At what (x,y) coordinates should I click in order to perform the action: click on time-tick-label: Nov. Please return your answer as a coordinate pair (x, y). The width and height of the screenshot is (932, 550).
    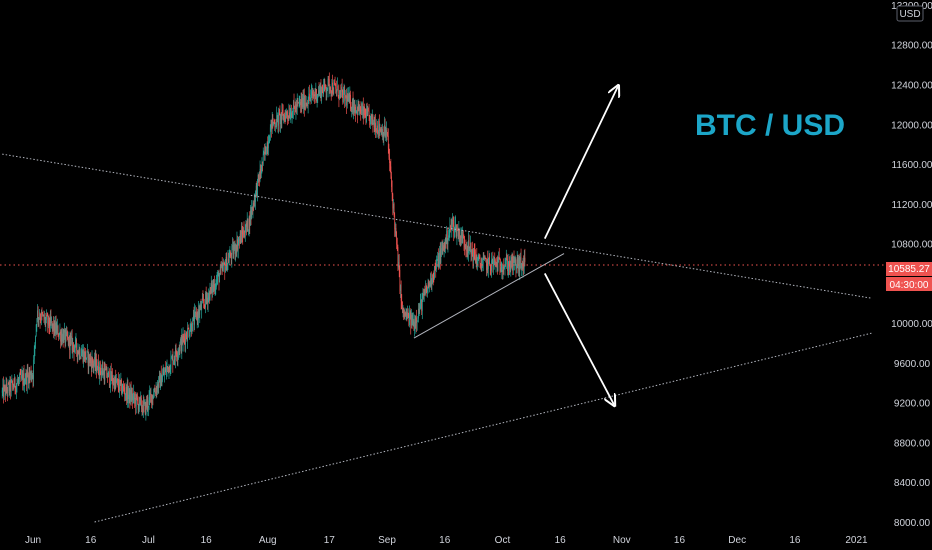
    Looking at the image, I should click on (622, 540).